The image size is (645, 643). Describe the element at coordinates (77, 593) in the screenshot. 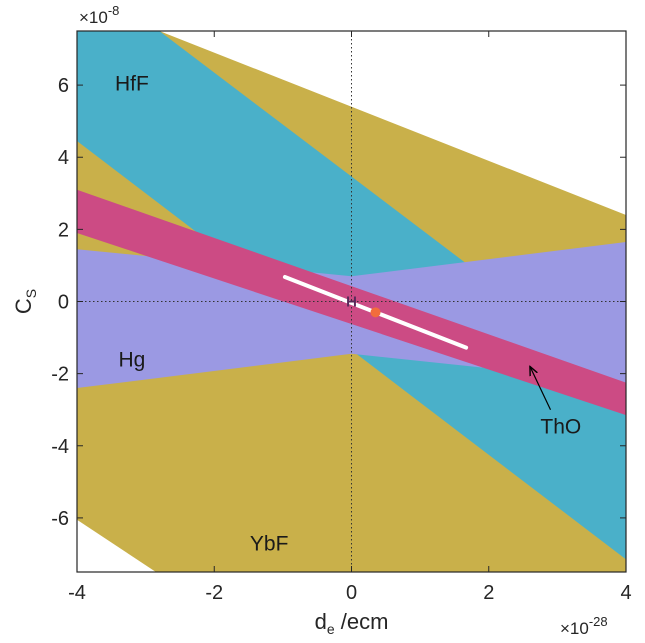

I see `x-tick-label: -4` at that location.